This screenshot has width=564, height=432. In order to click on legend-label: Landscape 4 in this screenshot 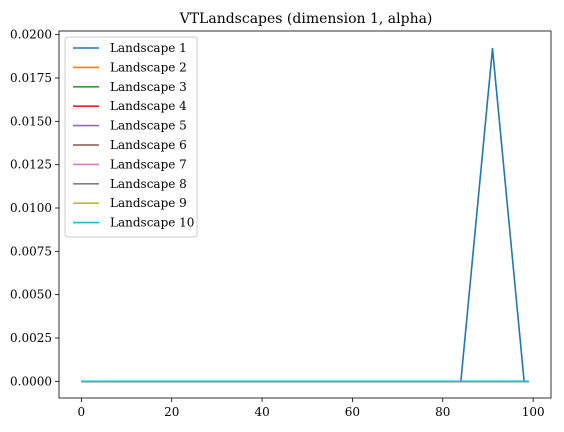, I will do `click(148, 106)`.